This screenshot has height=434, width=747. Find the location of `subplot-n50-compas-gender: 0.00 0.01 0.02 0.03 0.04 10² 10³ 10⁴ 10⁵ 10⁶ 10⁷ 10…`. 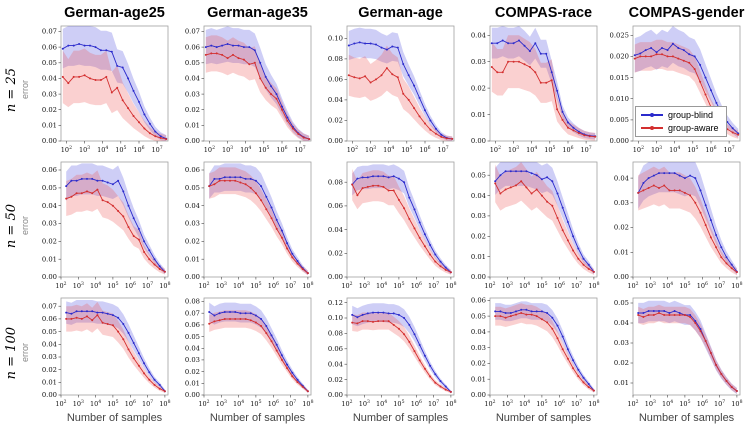

subplot-n50-compas-gender: 0.00 0.01 0.02 0.03 0.04 10² 10³ 10⁴ 10⁵ 10⁶ 10⁷ 10… is located at coordinates (673, 226).